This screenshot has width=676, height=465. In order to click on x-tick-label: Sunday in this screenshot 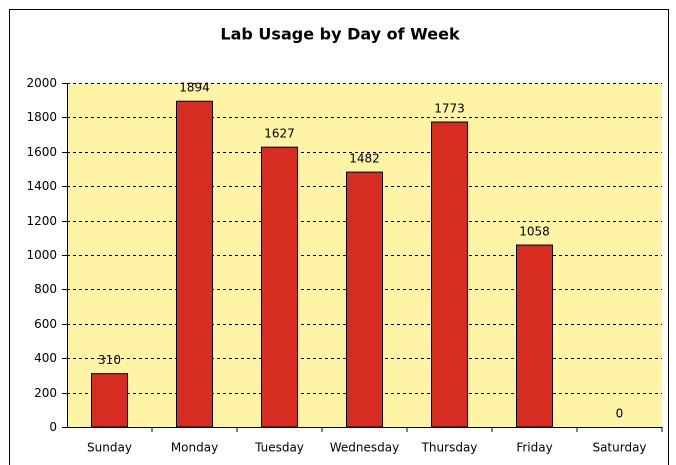, I will do `click(109, 448)`.